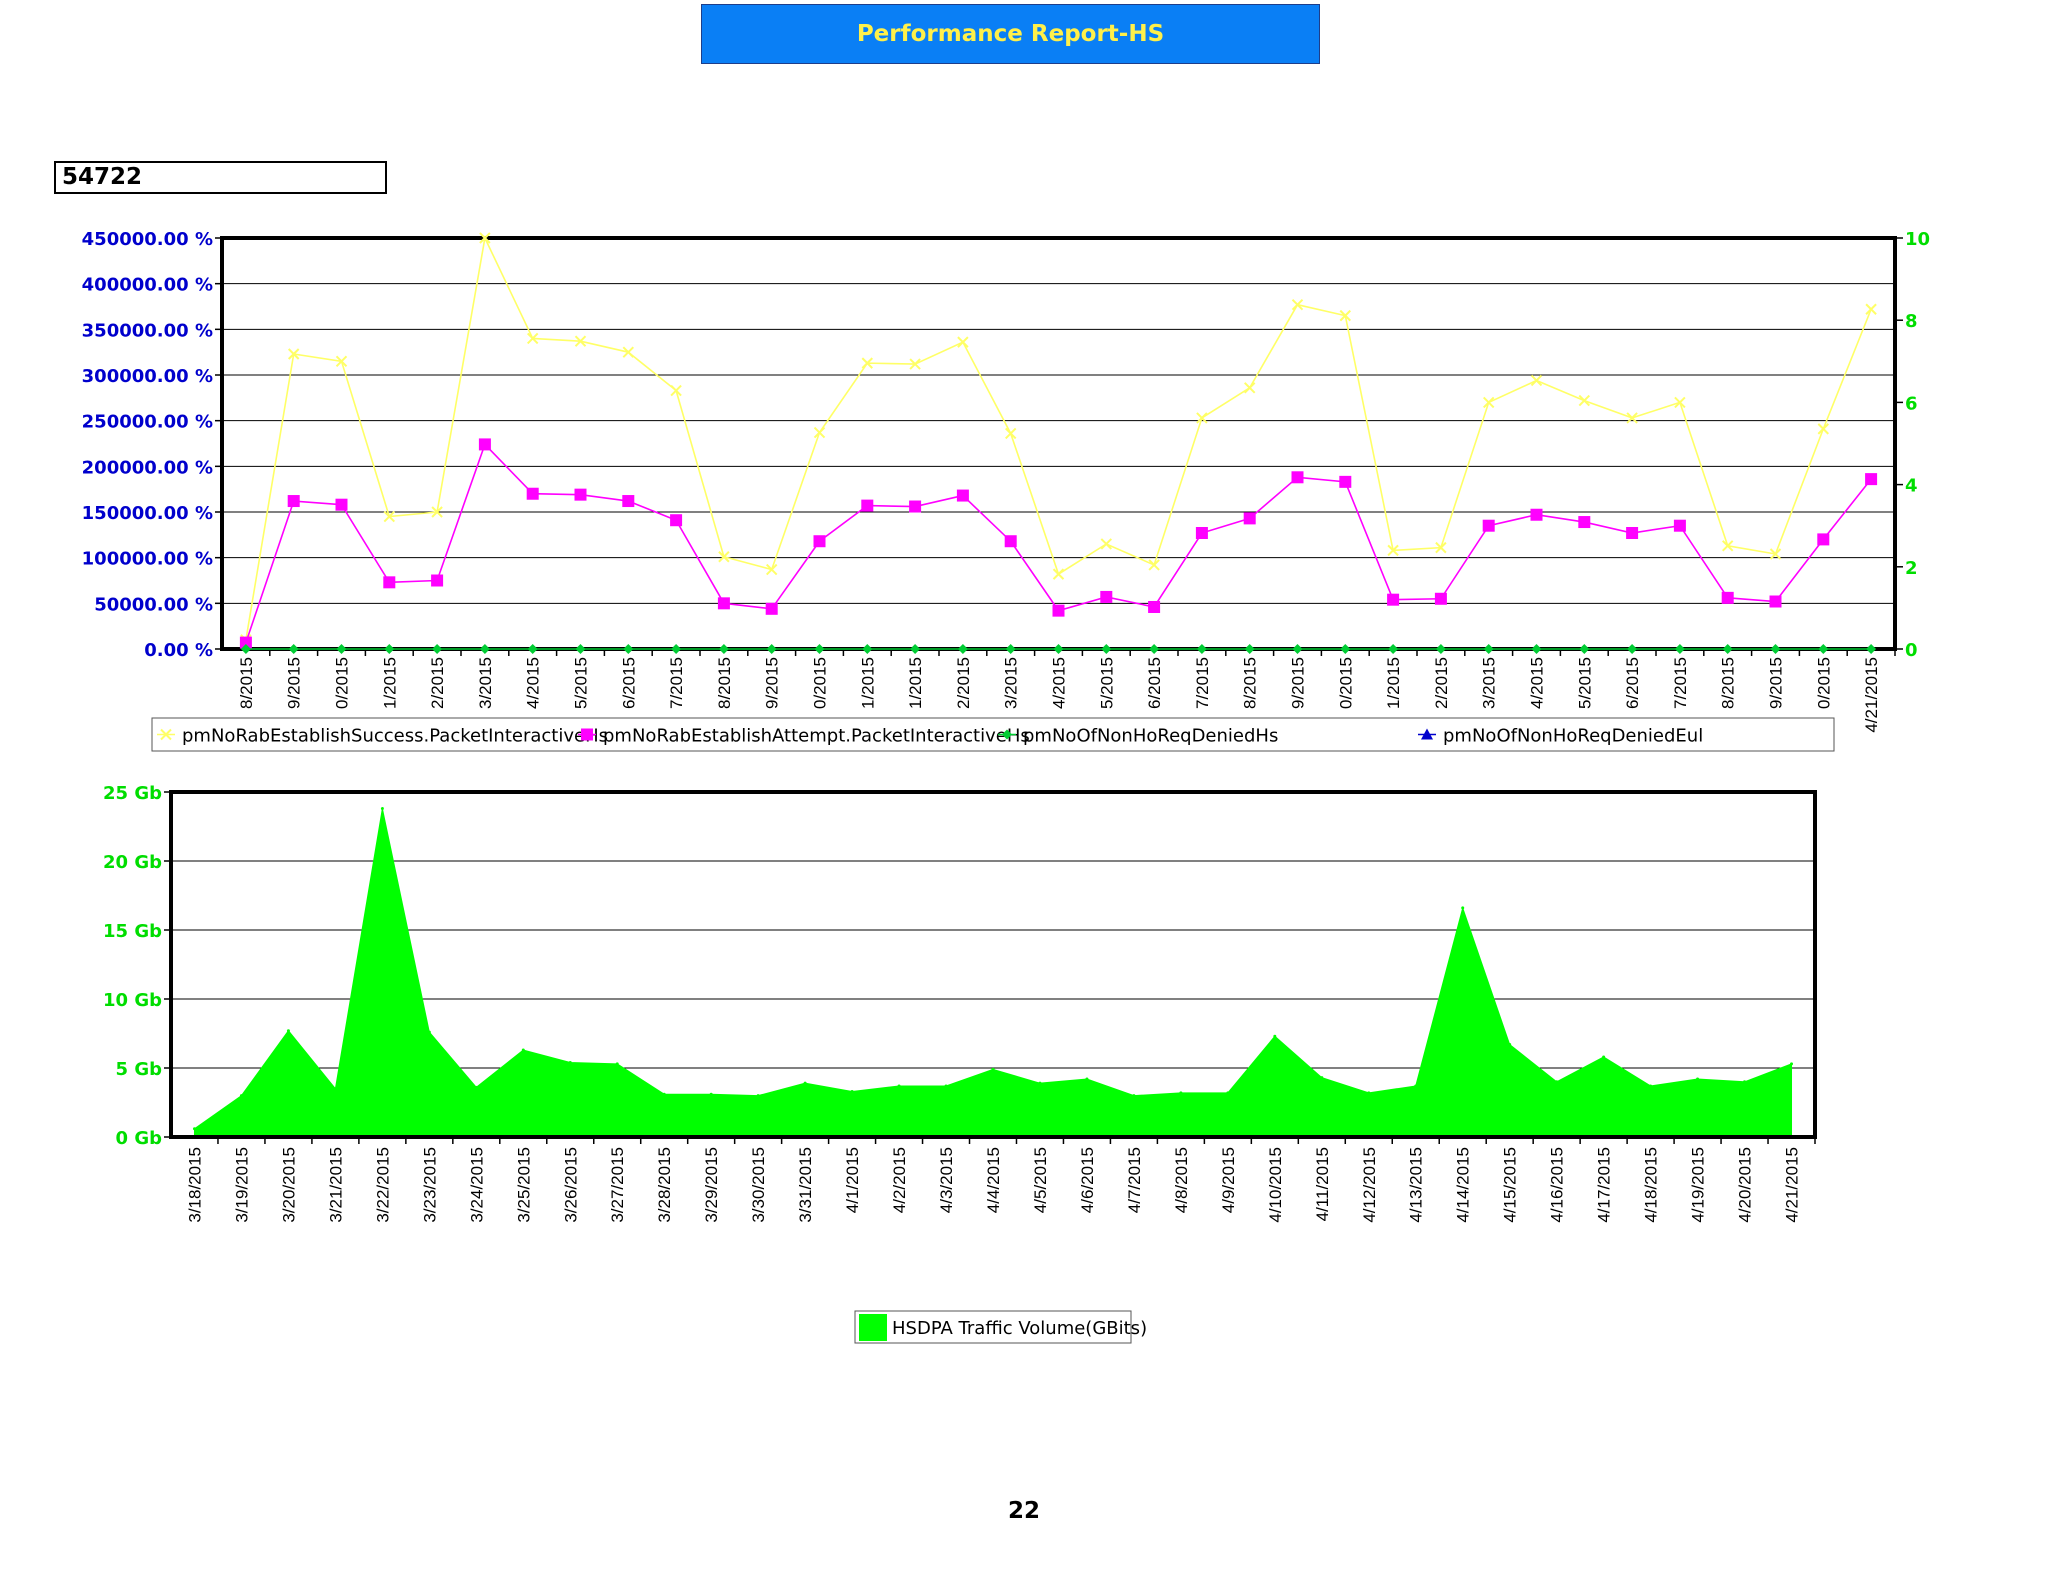 The height and width of the screenshot is (1582, 2048). What do you see at coordinates (899, 1180) in the screenshot?
I see `chart2-x-tick-label: 4/2/2015` at bounding box center [899, 1180].